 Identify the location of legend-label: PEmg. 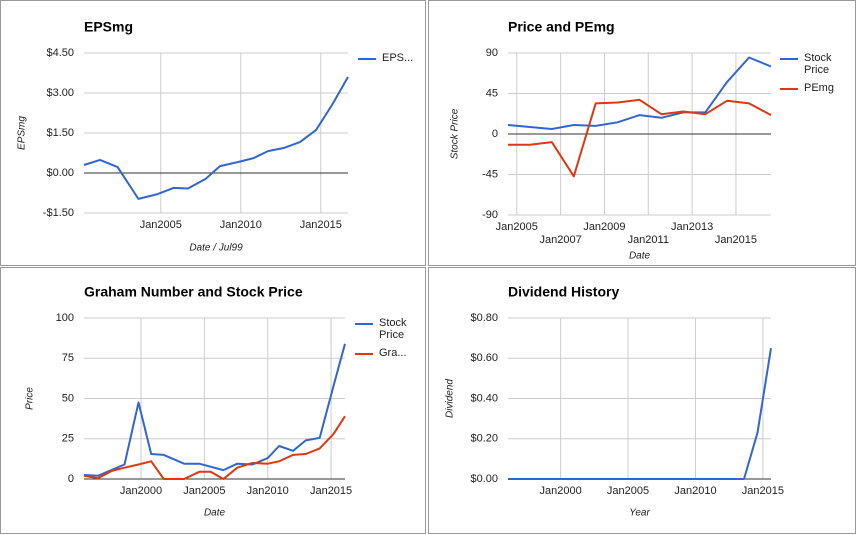
(819, 88).